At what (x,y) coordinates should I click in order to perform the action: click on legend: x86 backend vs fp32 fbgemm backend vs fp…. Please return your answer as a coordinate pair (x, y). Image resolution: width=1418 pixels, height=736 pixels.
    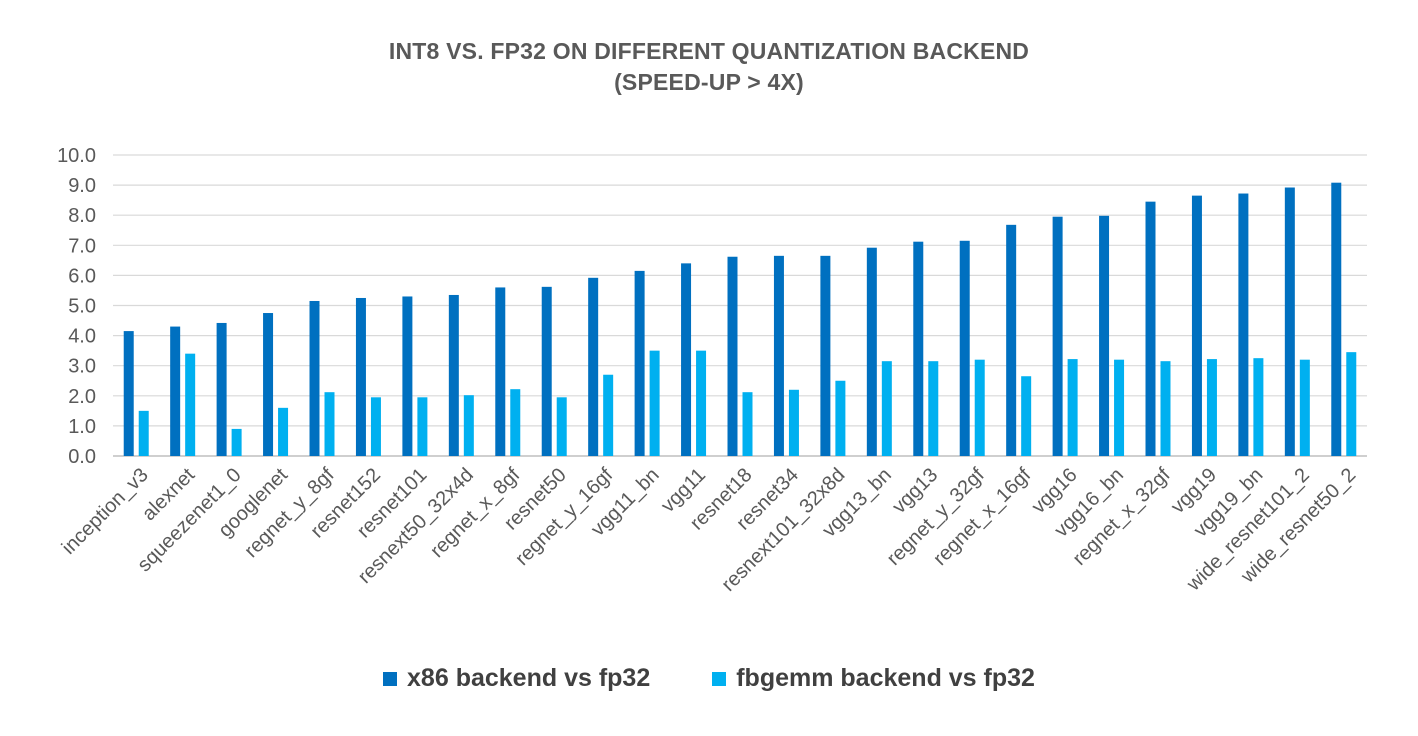
    Looking at the image, I should click on (709, 678).